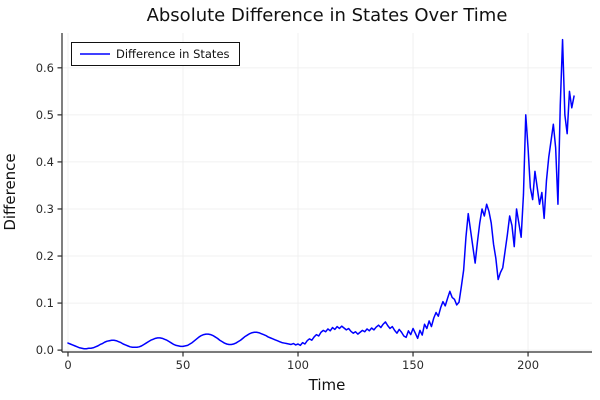 This screenshot has height=400, width=600. What do you see at coordinates (327, 15) in the screenshot?
I see `chart-title: Absolute Difference in States Over Time` at bounding box center [327, 15].